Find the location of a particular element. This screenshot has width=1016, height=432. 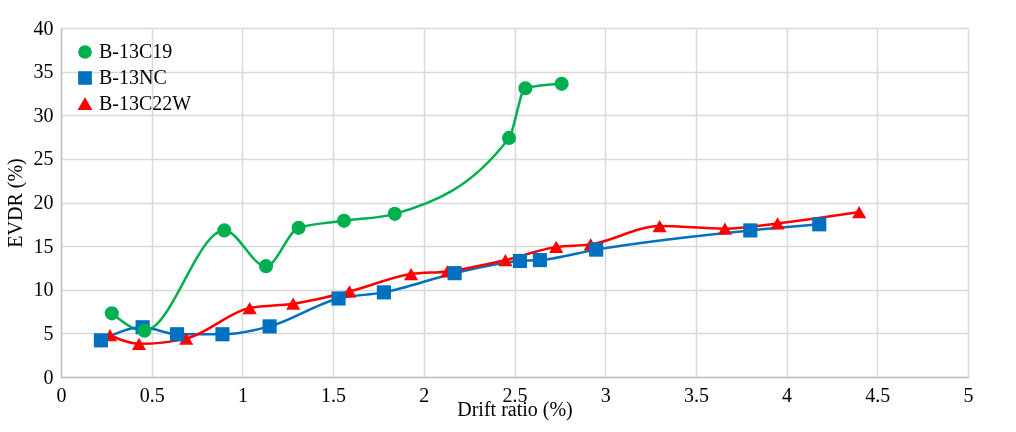

y-tick-label: 30 is located at coordinates (43, 114).